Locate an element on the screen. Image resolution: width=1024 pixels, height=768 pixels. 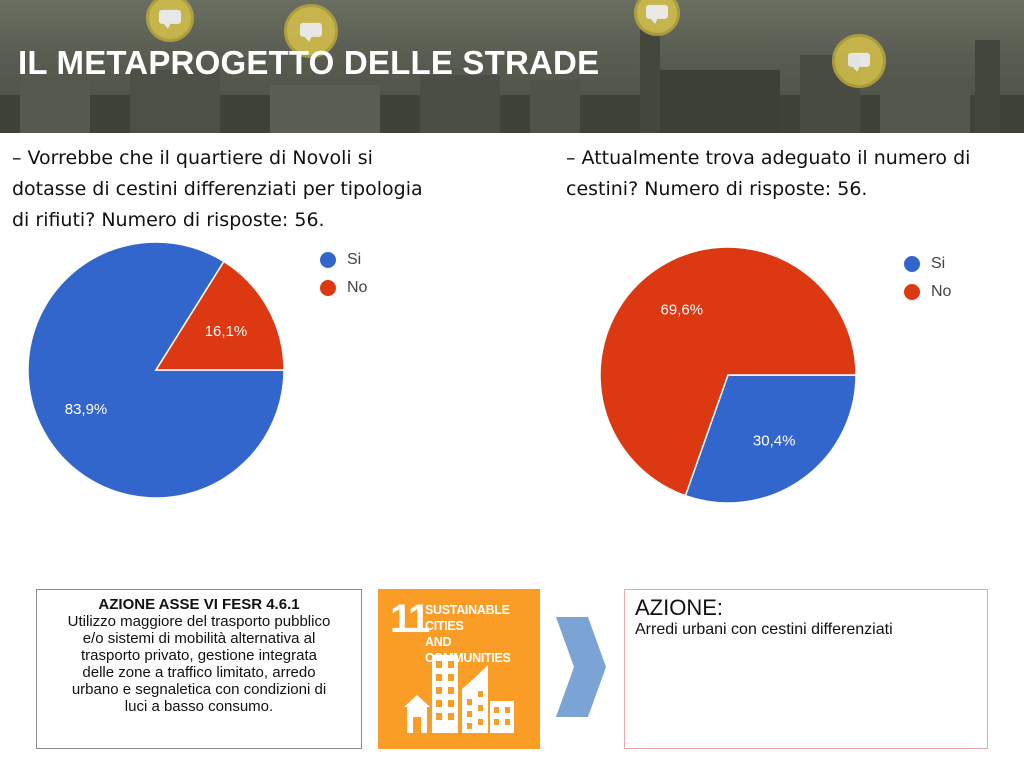
sdg-label: SUSTAINABLE CITIES AND COMMUNITIES is located at coordinates (480, 634).